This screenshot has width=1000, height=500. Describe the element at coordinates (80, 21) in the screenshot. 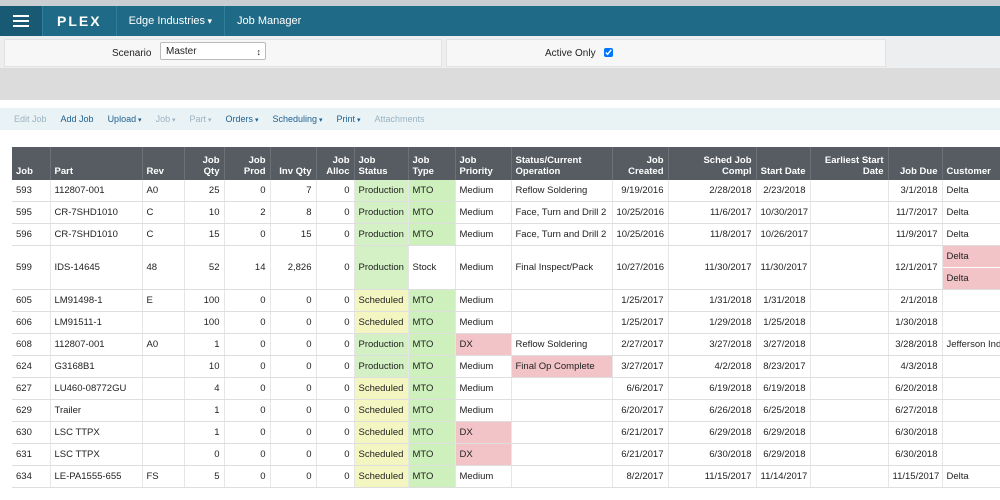

I see `brand-logo: PLEX` at that location.